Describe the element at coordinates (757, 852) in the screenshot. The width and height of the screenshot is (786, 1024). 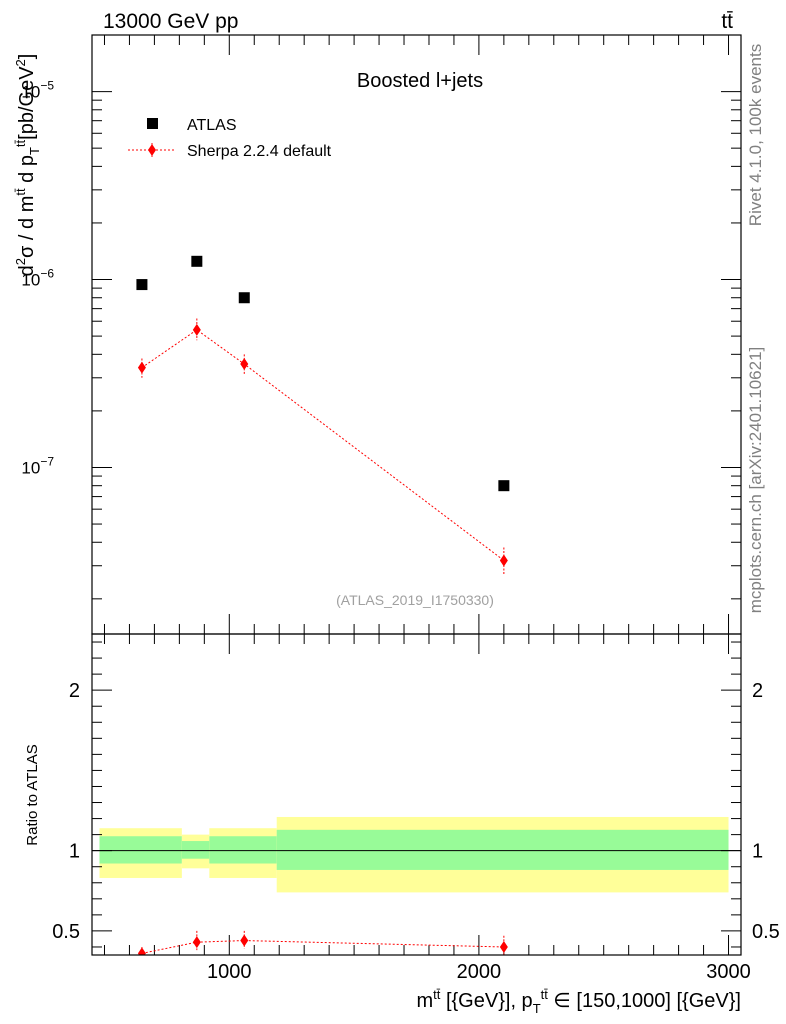
I see `ratio-y-tick-label-right: 1` at that location.